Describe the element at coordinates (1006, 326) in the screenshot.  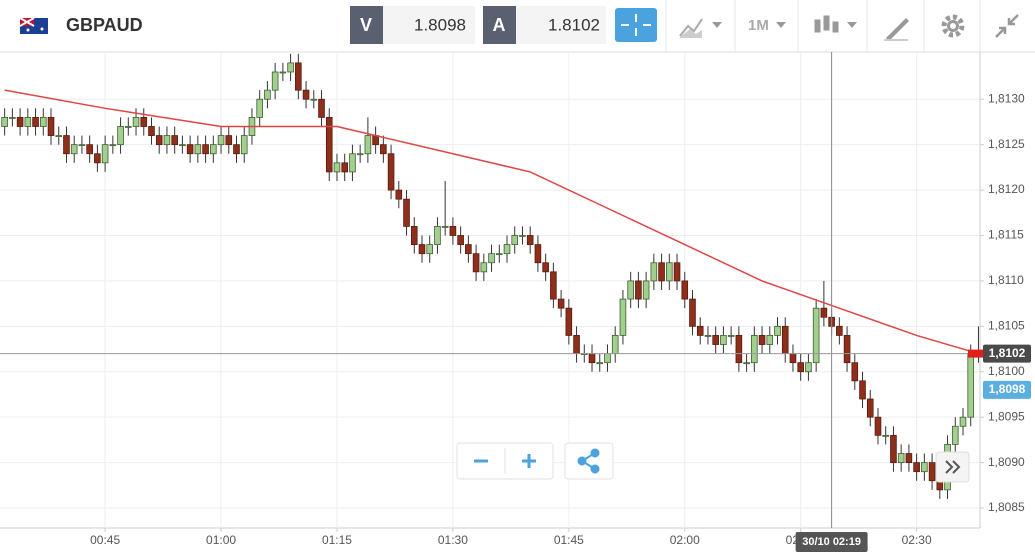
I see `y-tick-label: 1,8105` at that location.